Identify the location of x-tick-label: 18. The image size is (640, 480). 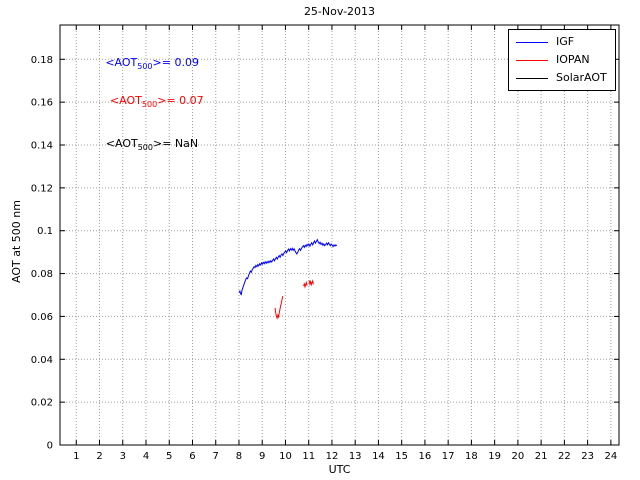
(471, 456).